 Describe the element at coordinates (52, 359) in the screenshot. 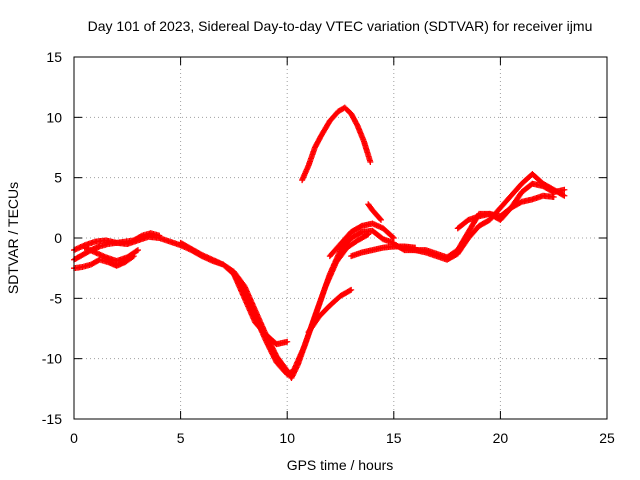

I see `ytick-label: -10` at that location.